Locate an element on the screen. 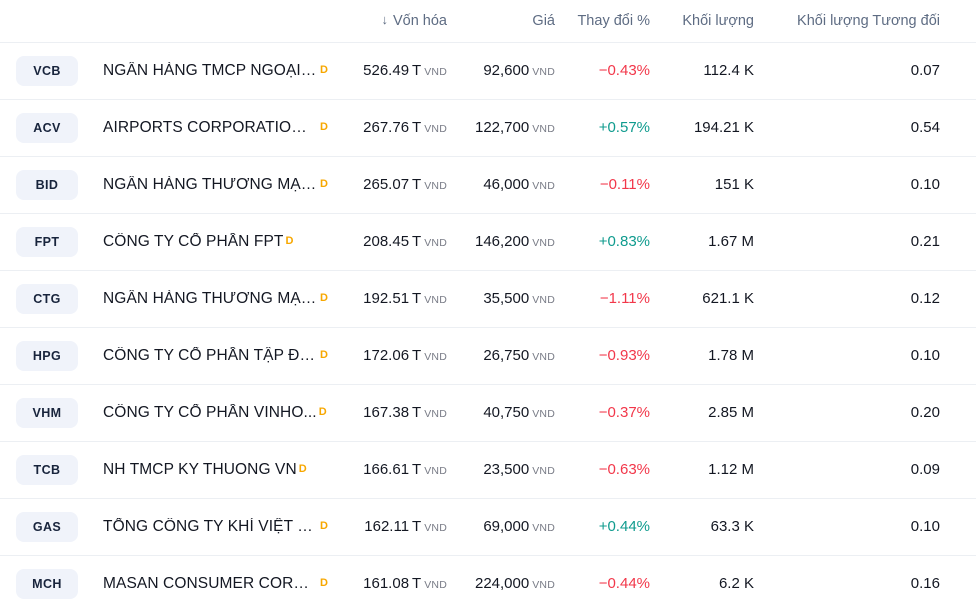 This screenshot has height=614, width=976. column-header-relative-volume: Khối lượng Tương đối is located at coordinates (869, 21).